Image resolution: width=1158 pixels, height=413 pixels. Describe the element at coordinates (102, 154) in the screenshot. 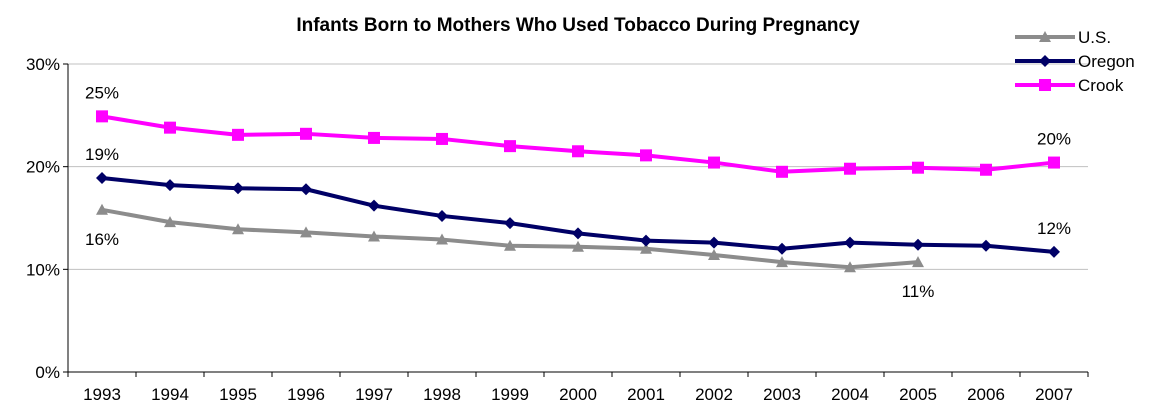

I see `data-label: 19%` at that location.